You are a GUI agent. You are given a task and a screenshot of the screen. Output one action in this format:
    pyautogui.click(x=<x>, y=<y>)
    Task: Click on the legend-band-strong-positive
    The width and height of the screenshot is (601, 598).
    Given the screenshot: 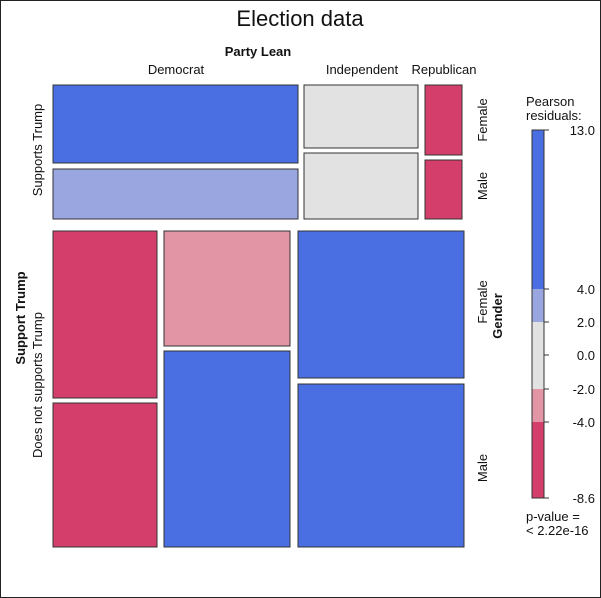 What is the action you would take?
    pyautogui.click(x=538, y=209)
    